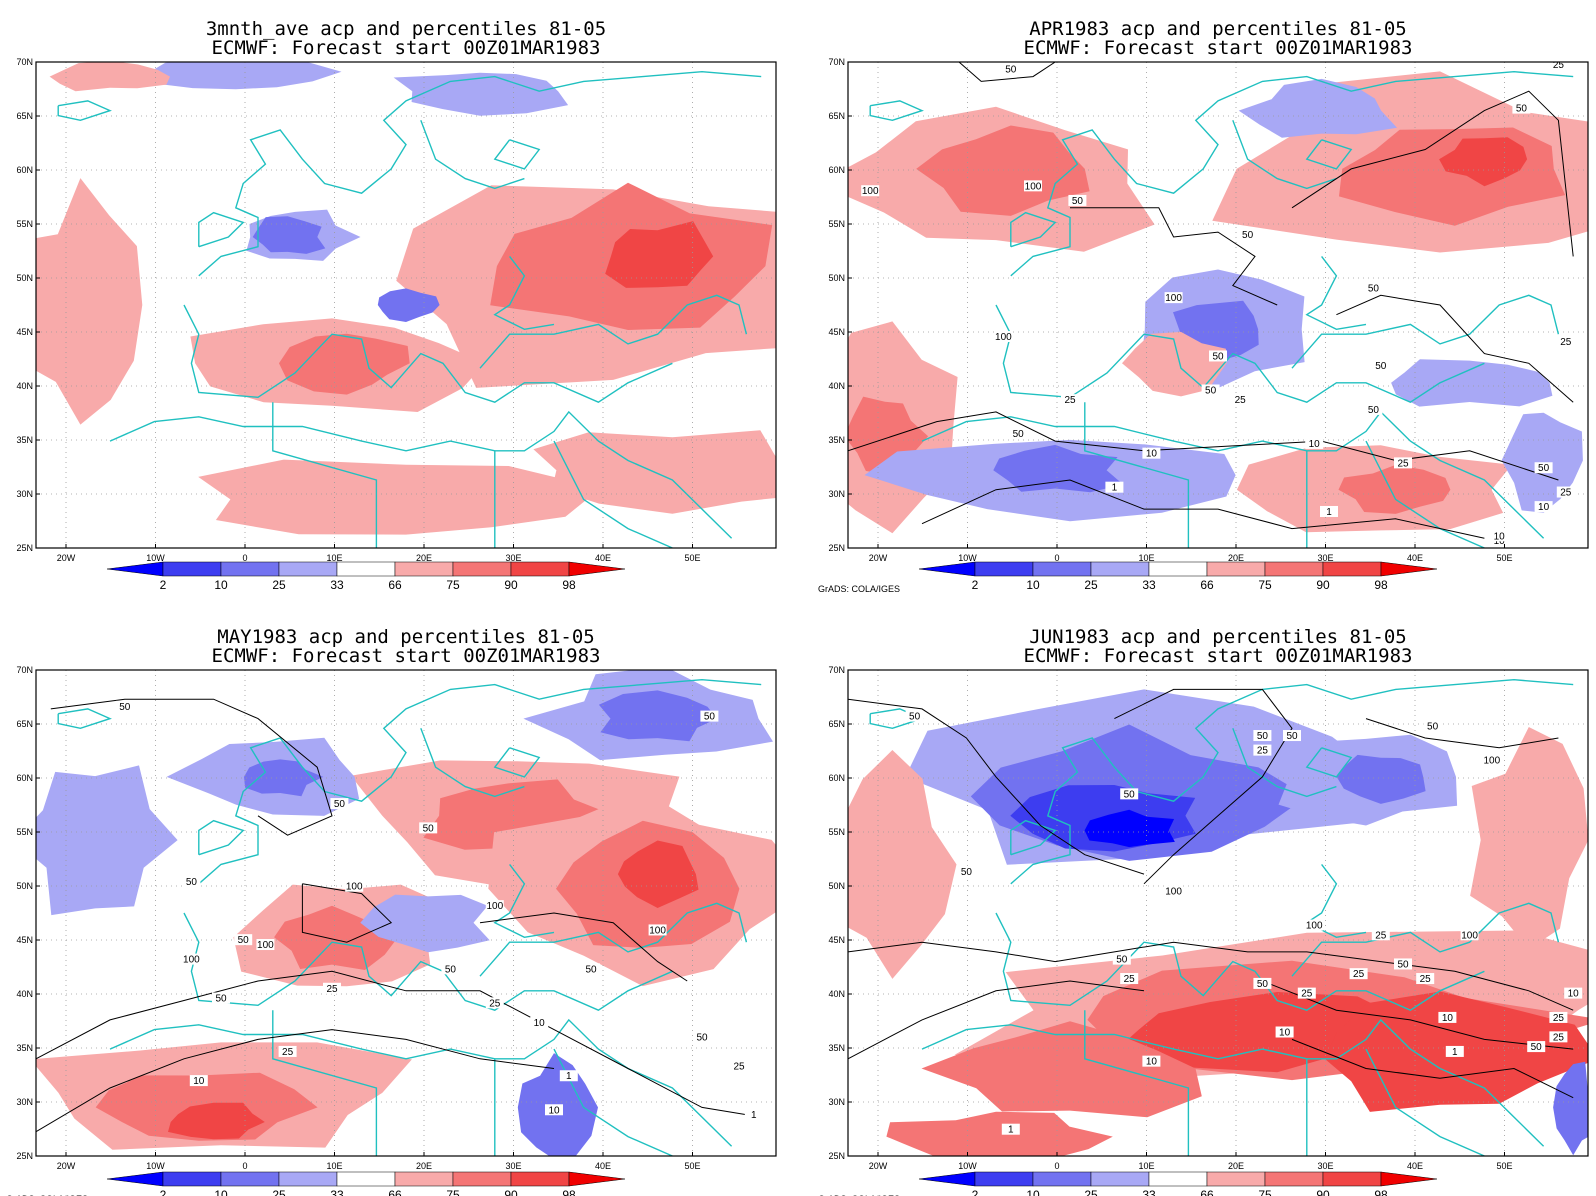  Describe the element at coordinates (1218, 656) in the screenshot. I see `panel-subtitle: ECMWF: Forecast start 00Z01MAR1983` at that location.